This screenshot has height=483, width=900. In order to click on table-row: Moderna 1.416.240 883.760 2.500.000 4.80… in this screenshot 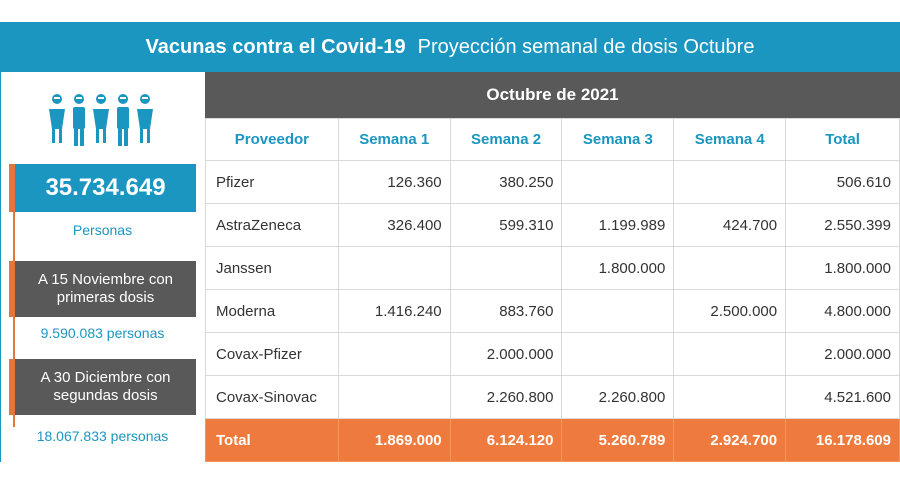, I will do `click(552, 311)`.